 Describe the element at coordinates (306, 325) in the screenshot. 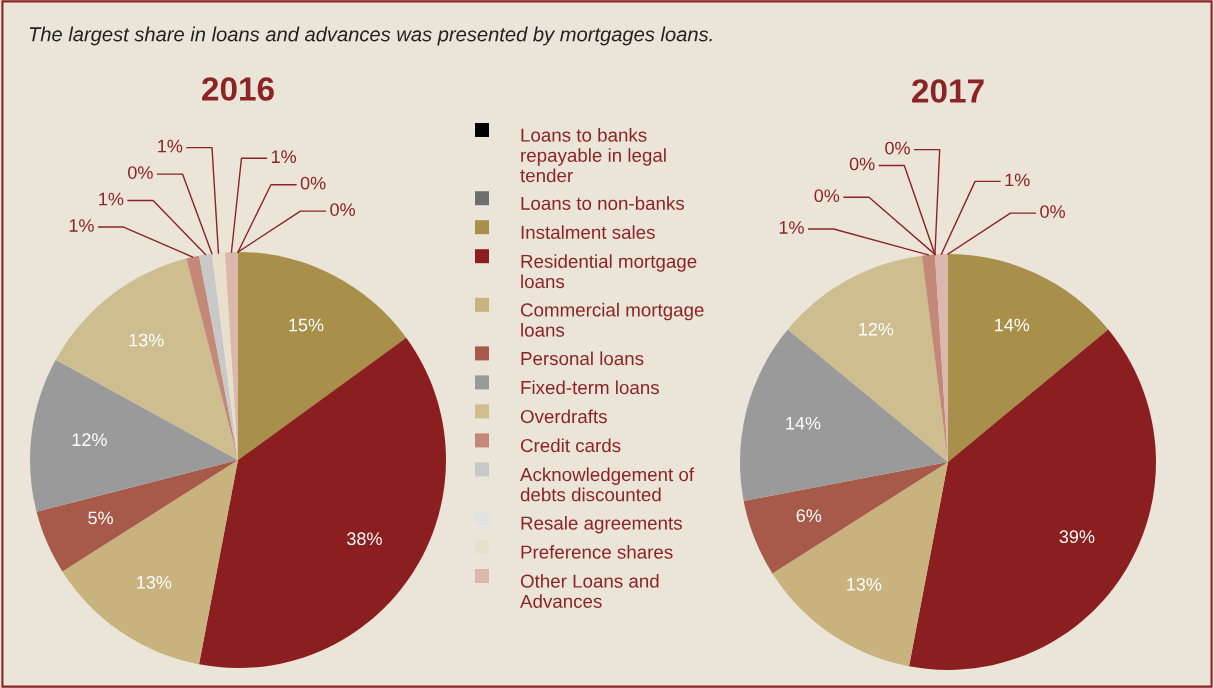

I see `data-label: 15%` at that location.